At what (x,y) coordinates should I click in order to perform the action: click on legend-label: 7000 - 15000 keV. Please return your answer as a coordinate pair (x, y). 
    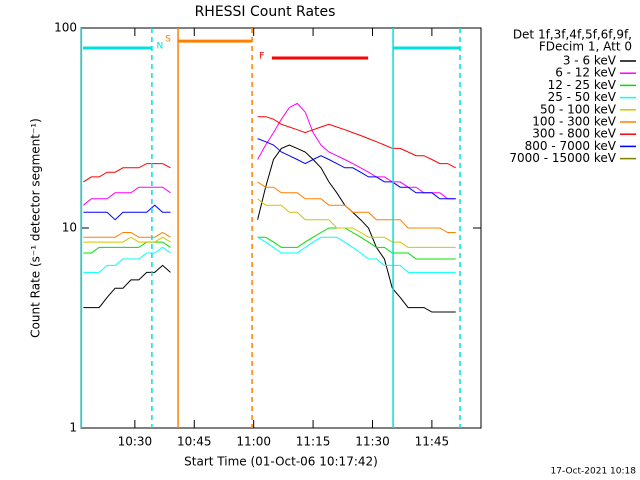
    Looking at the image, I should click on (562, 158).